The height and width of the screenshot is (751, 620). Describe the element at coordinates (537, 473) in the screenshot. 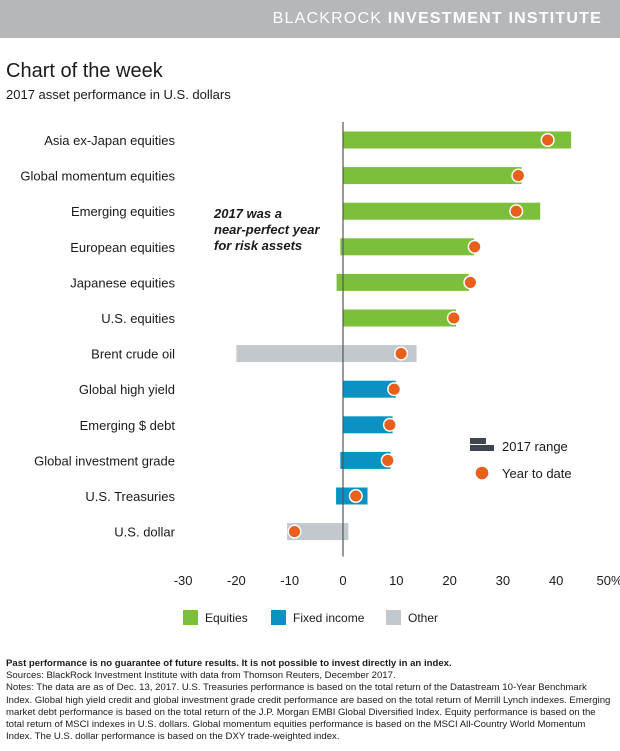

I see `legend-ytd-label: Year to date` at that location.